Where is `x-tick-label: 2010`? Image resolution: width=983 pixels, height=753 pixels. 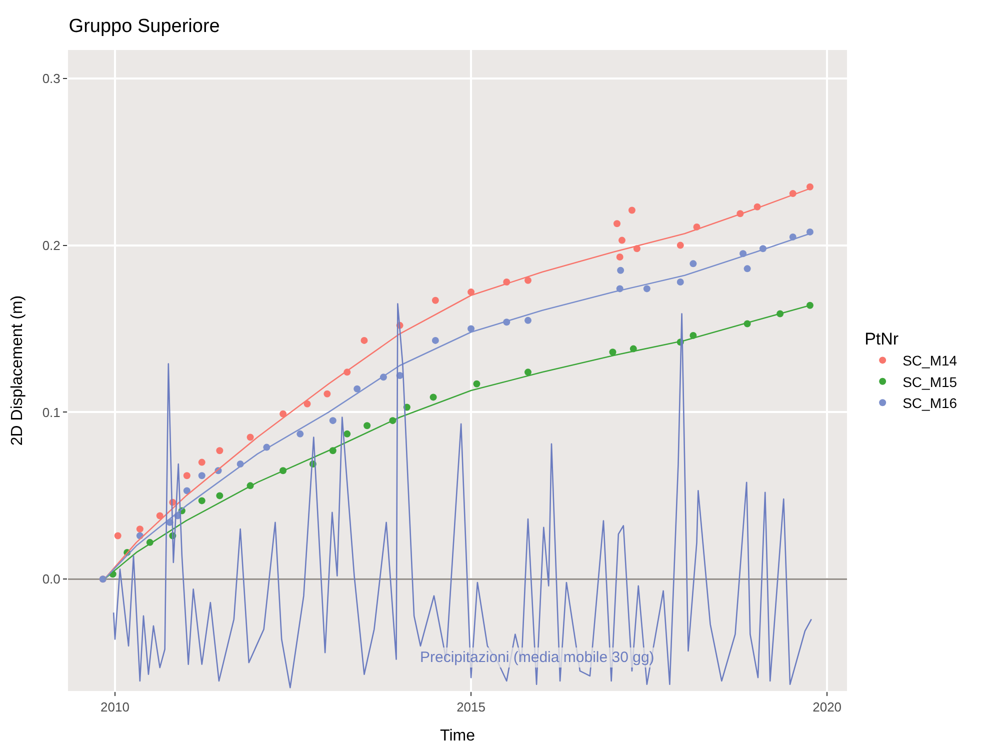 x-tick-label: 2010 is located at coordinates (115, 707).